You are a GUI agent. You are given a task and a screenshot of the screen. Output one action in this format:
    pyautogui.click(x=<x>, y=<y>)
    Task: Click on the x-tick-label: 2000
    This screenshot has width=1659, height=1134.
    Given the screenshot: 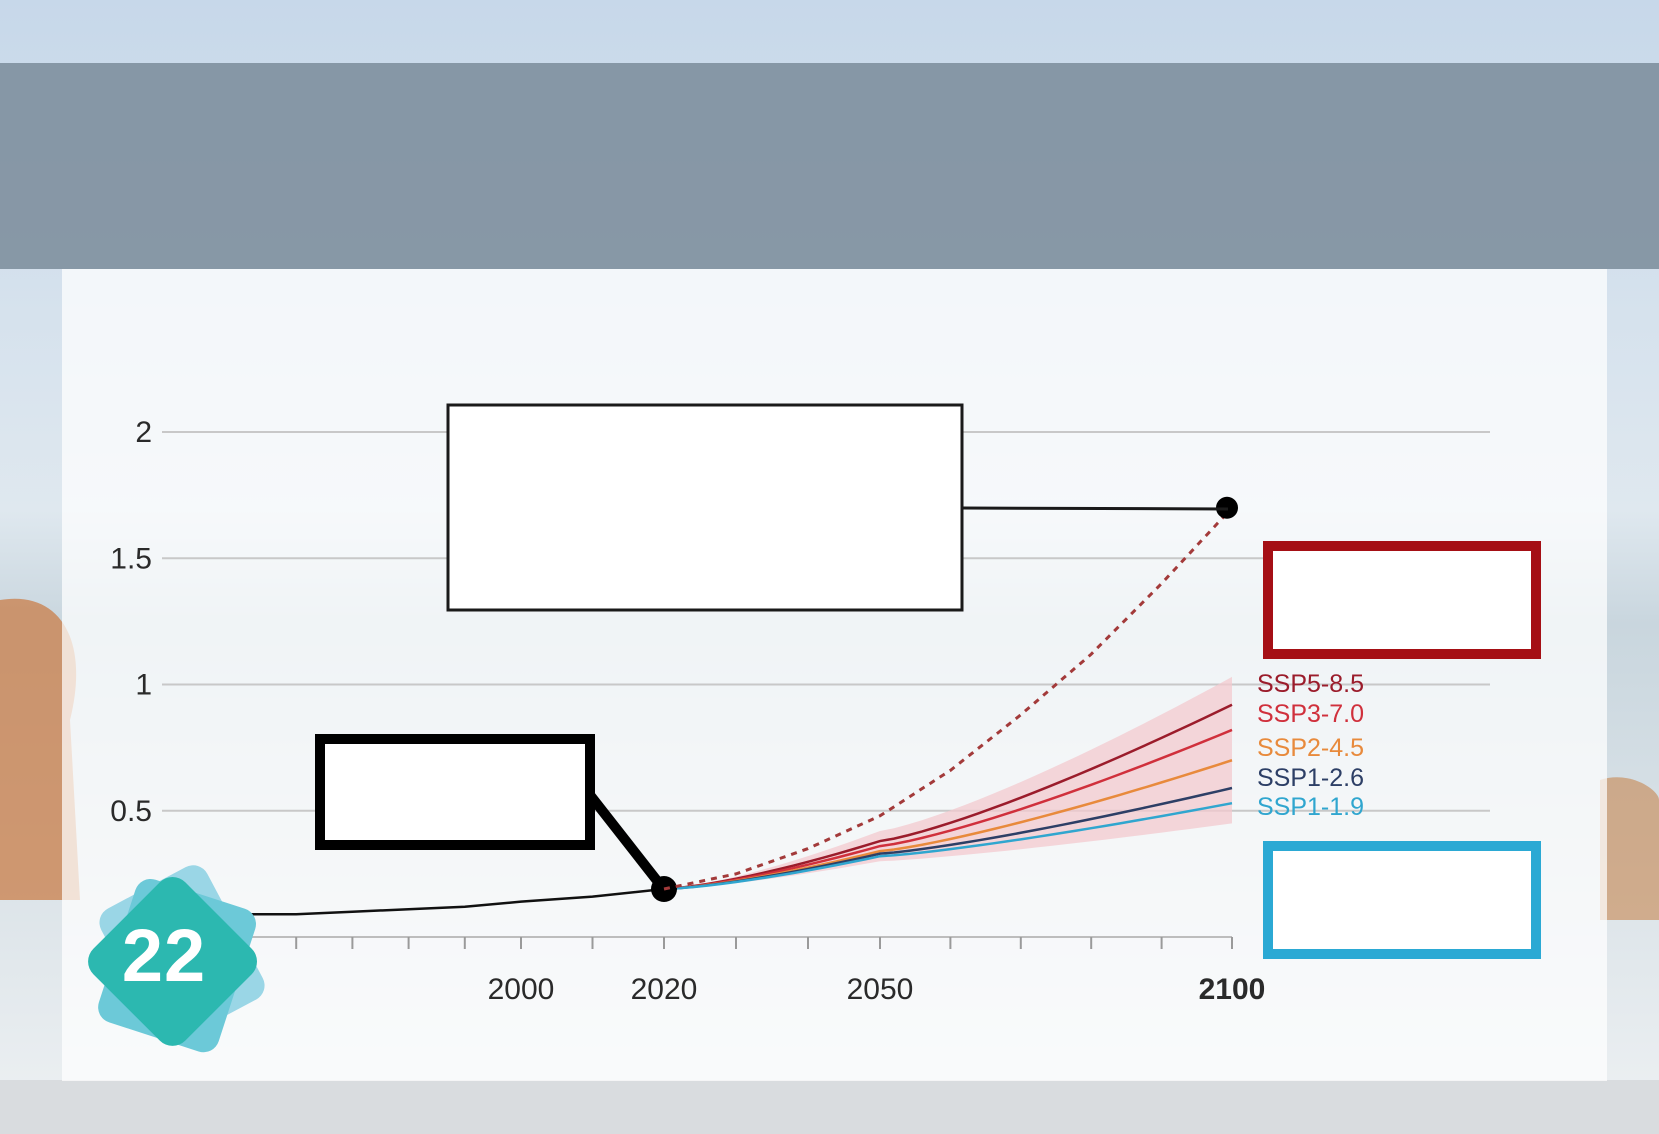 What is the action you would take?
    pyautogui.click(x=521, y=989)
    